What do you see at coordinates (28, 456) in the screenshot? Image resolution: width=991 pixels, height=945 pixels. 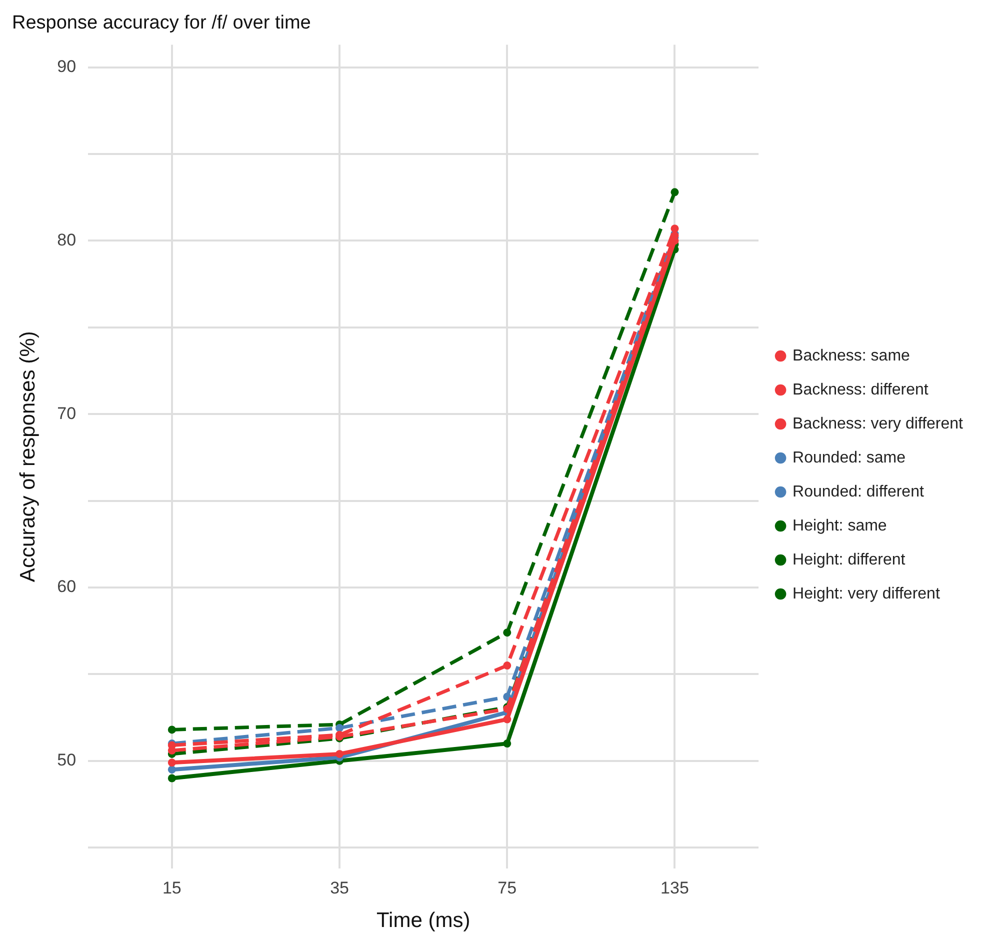 I see `y-axis-title: Accuracy of responses (%)` at bounding box center [28, 456].